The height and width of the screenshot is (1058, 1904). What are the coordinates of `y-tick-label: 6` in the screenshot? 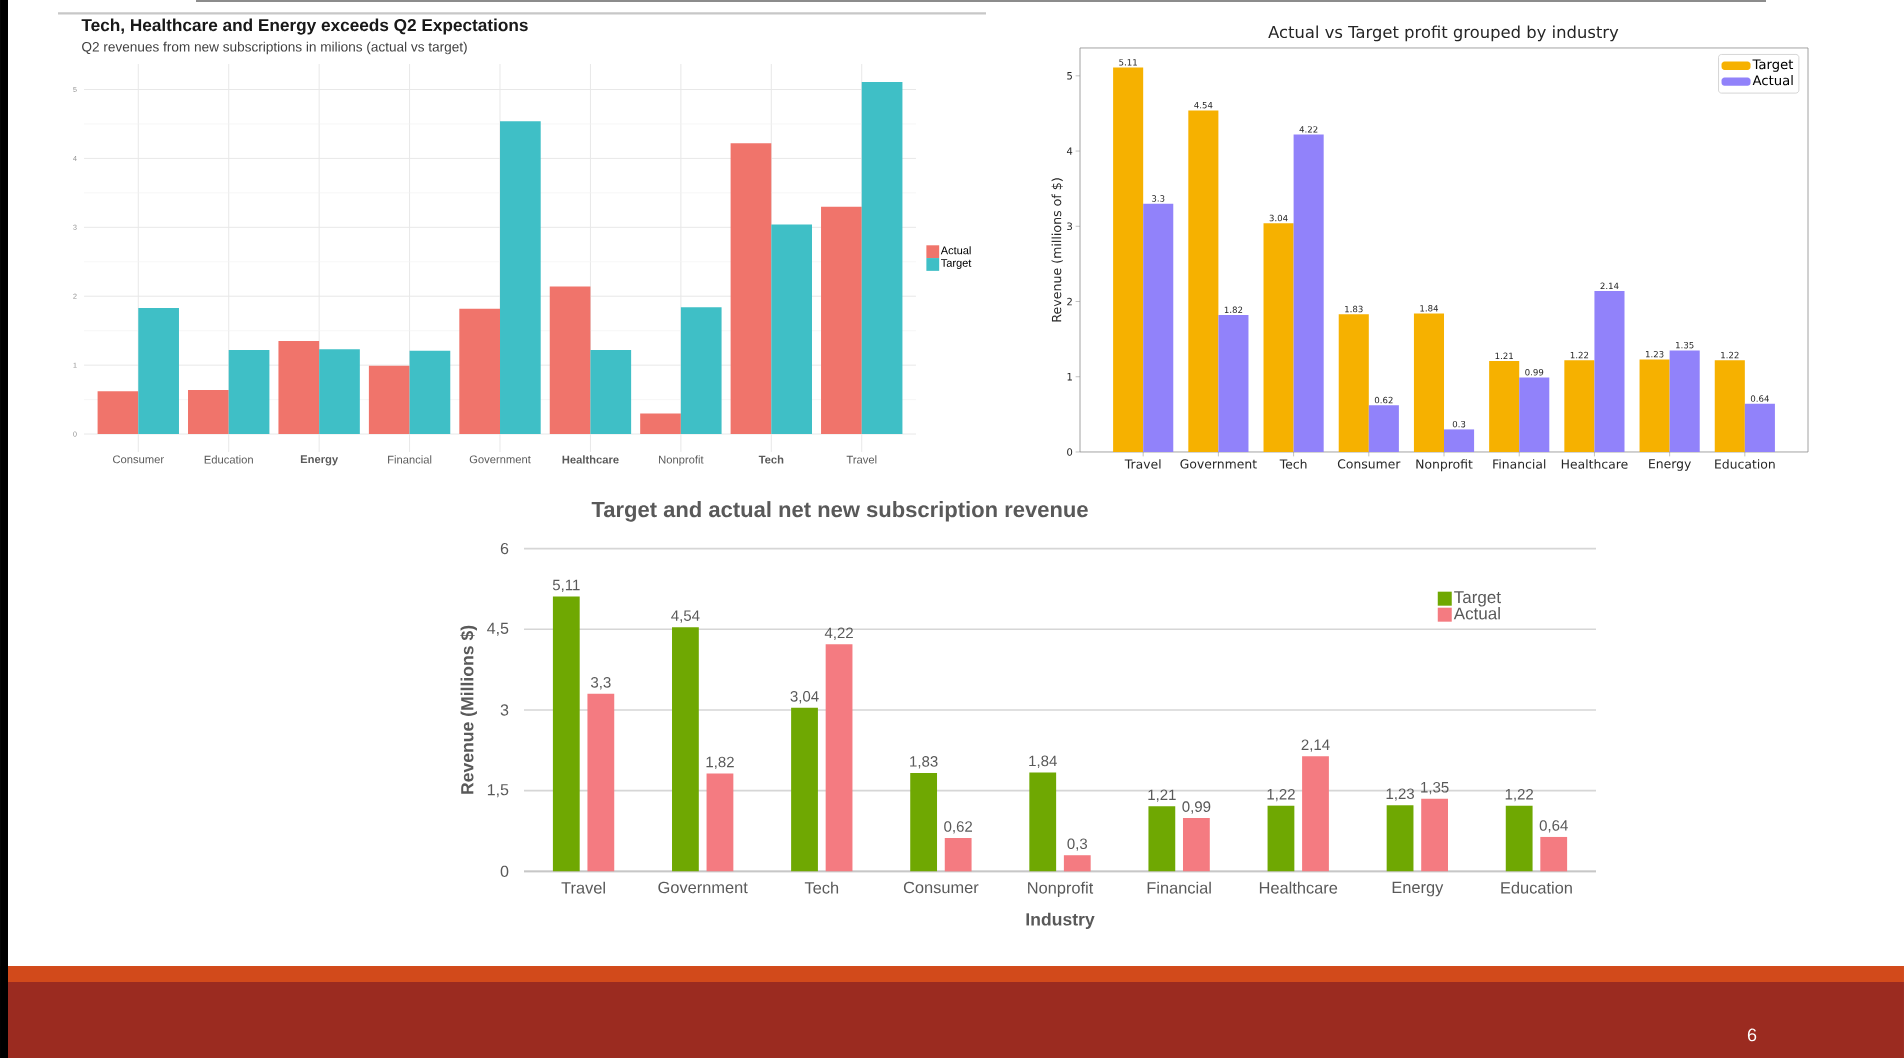 It's located at (504, 548).